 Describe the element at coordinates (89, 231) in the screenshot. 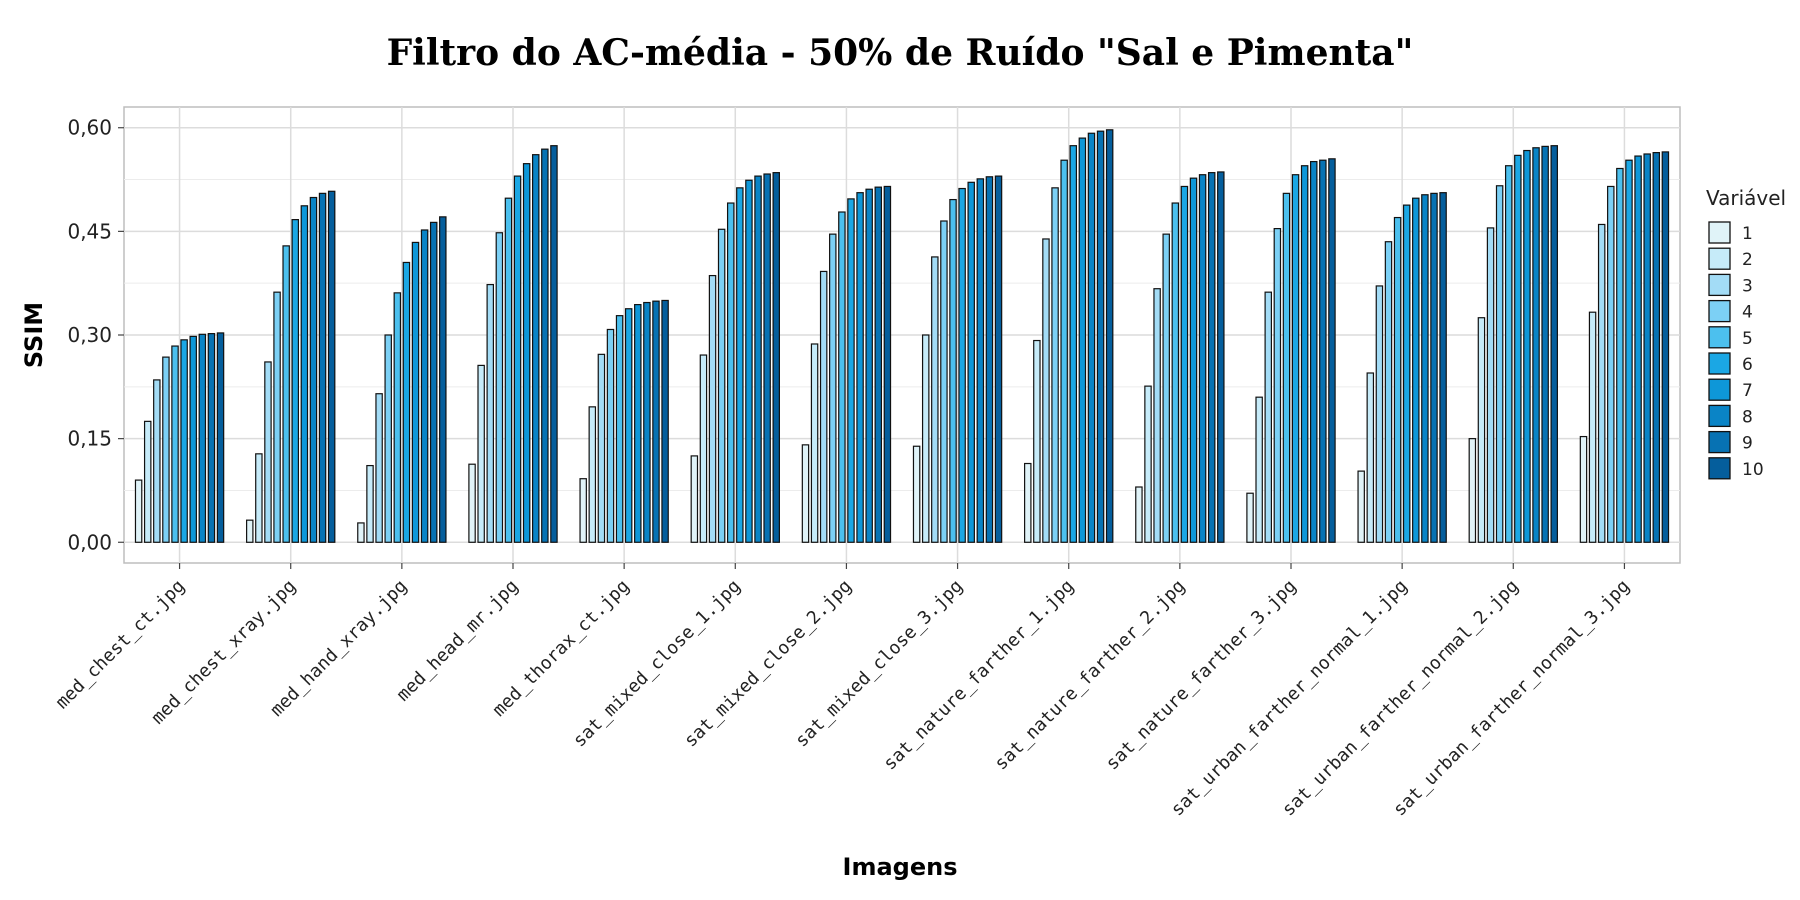

I see `y-tick-label: 0,45` at that location.